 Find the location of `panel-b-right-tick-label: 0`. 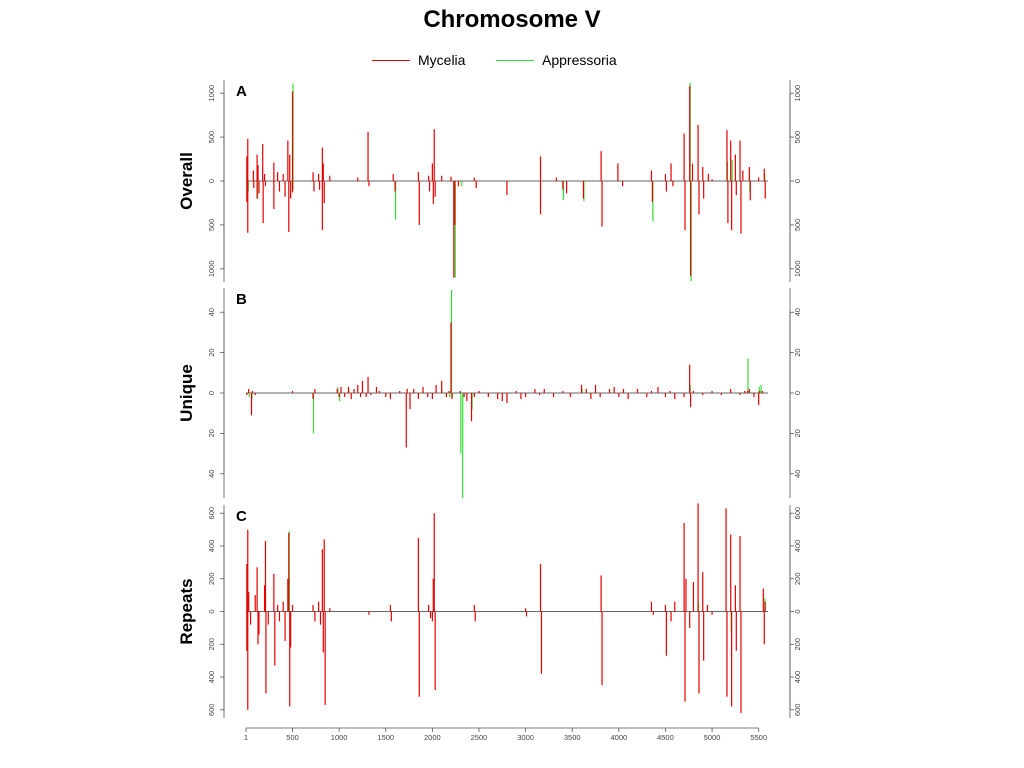

panel-b-right-tick-label: 0 is located at coordinates (797, 393).